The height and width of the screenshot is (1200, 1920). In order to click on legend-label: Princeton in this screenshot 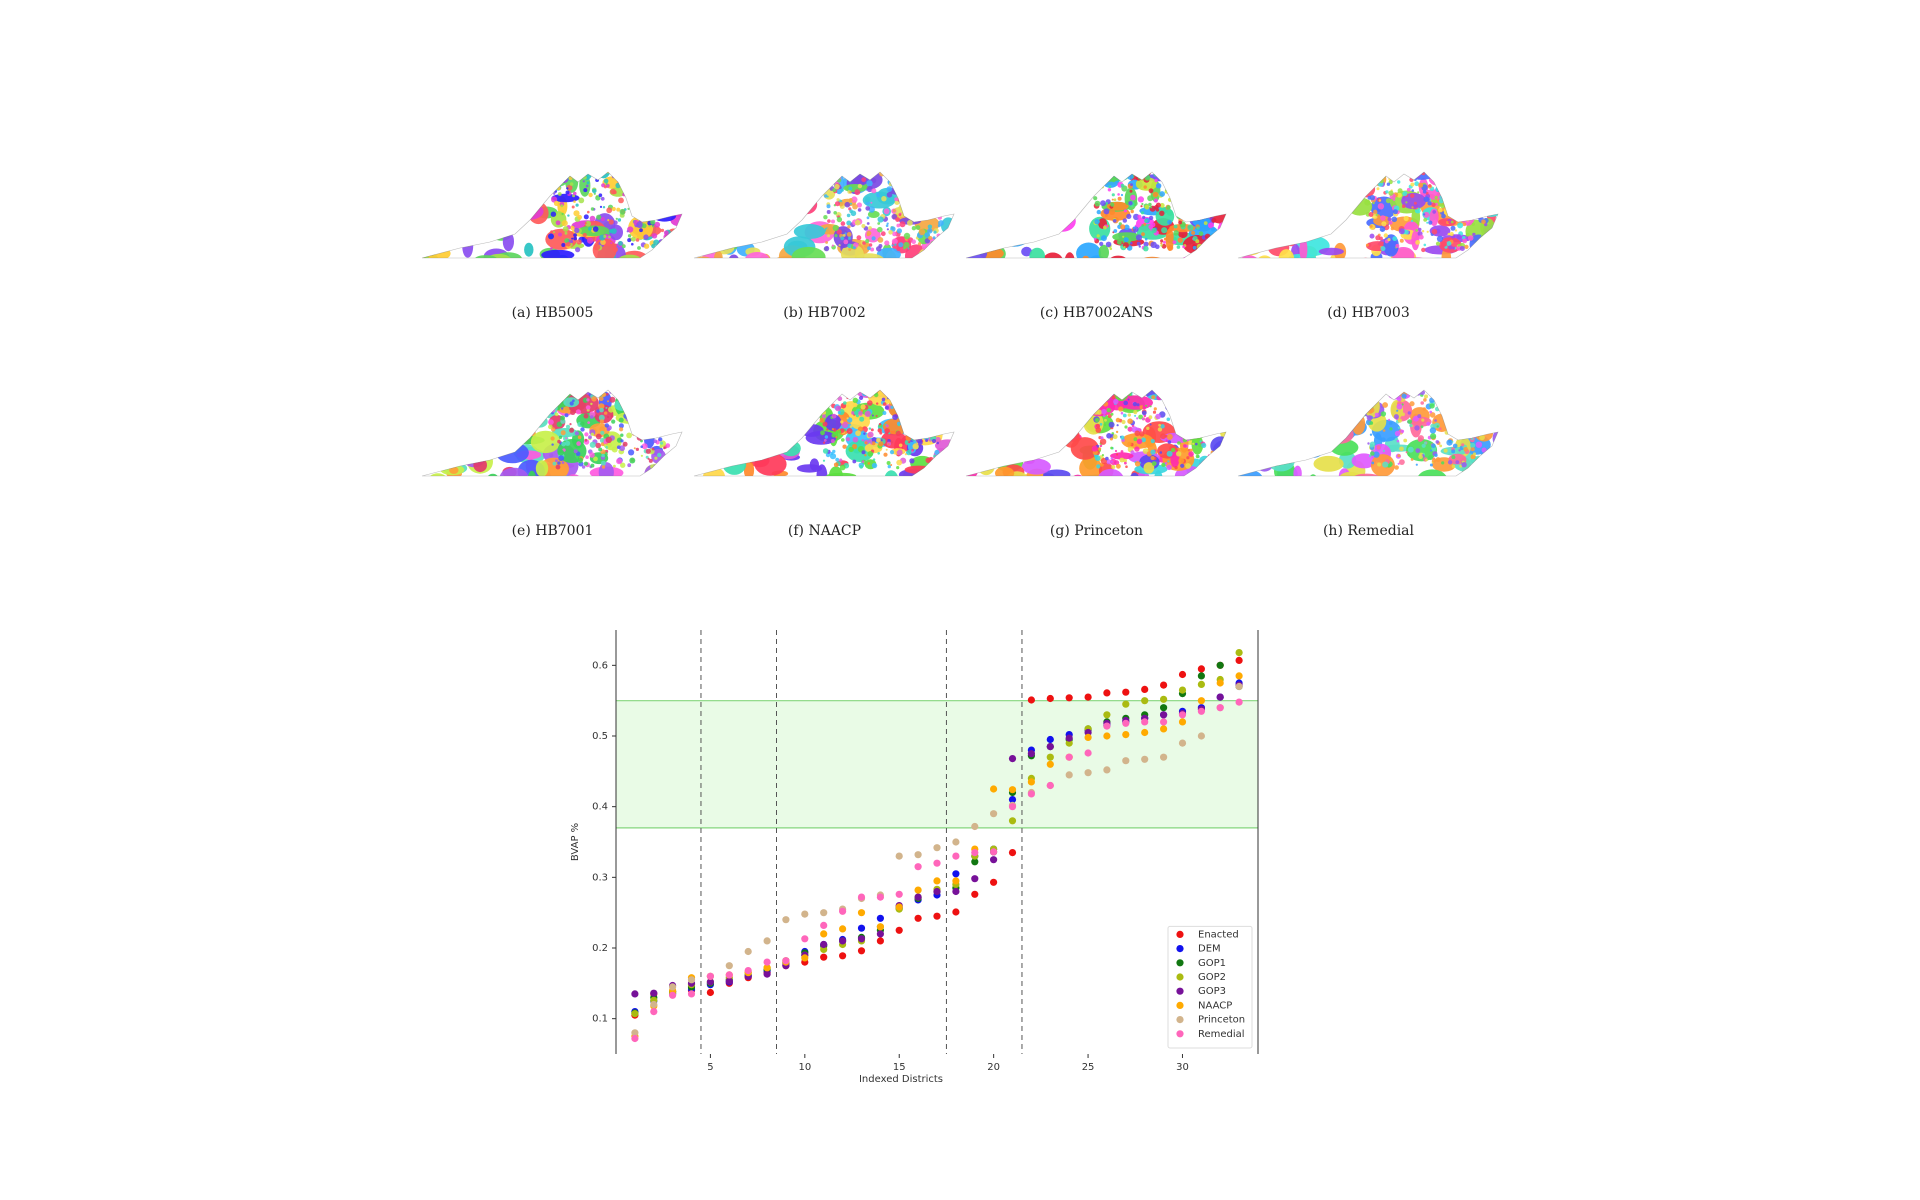, I will do `click(1221, 1020)`.